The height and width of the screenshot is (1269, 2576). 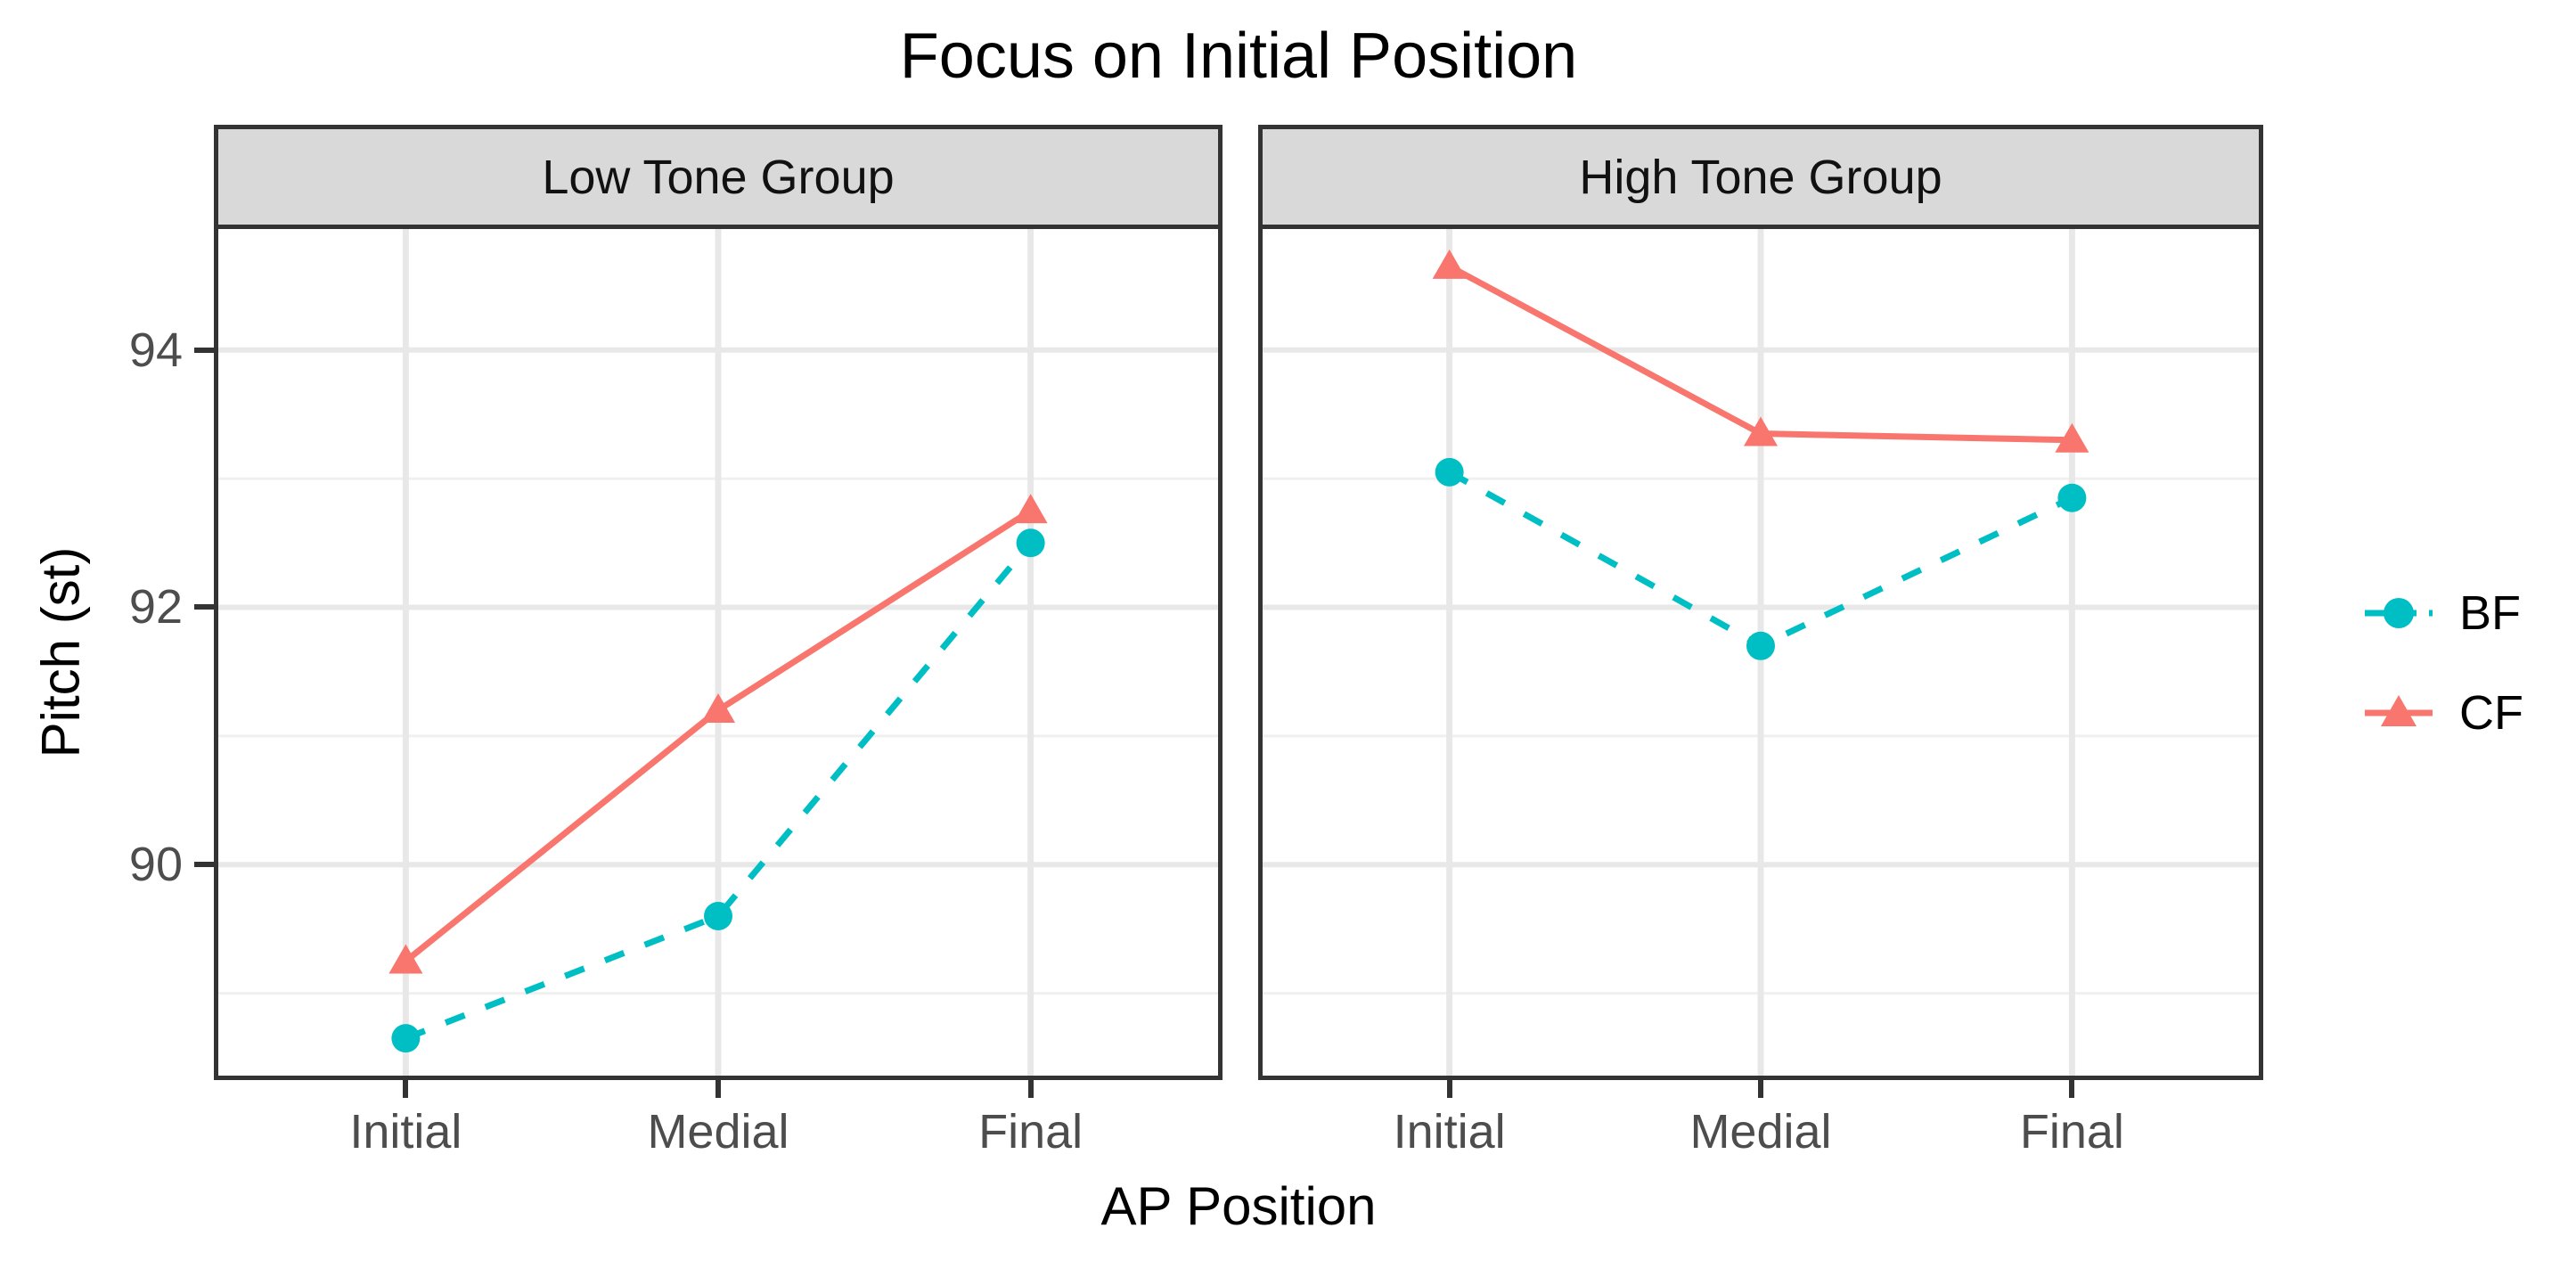 I want to click on legend-item-bf: BF, so click(x=2443, y=613).